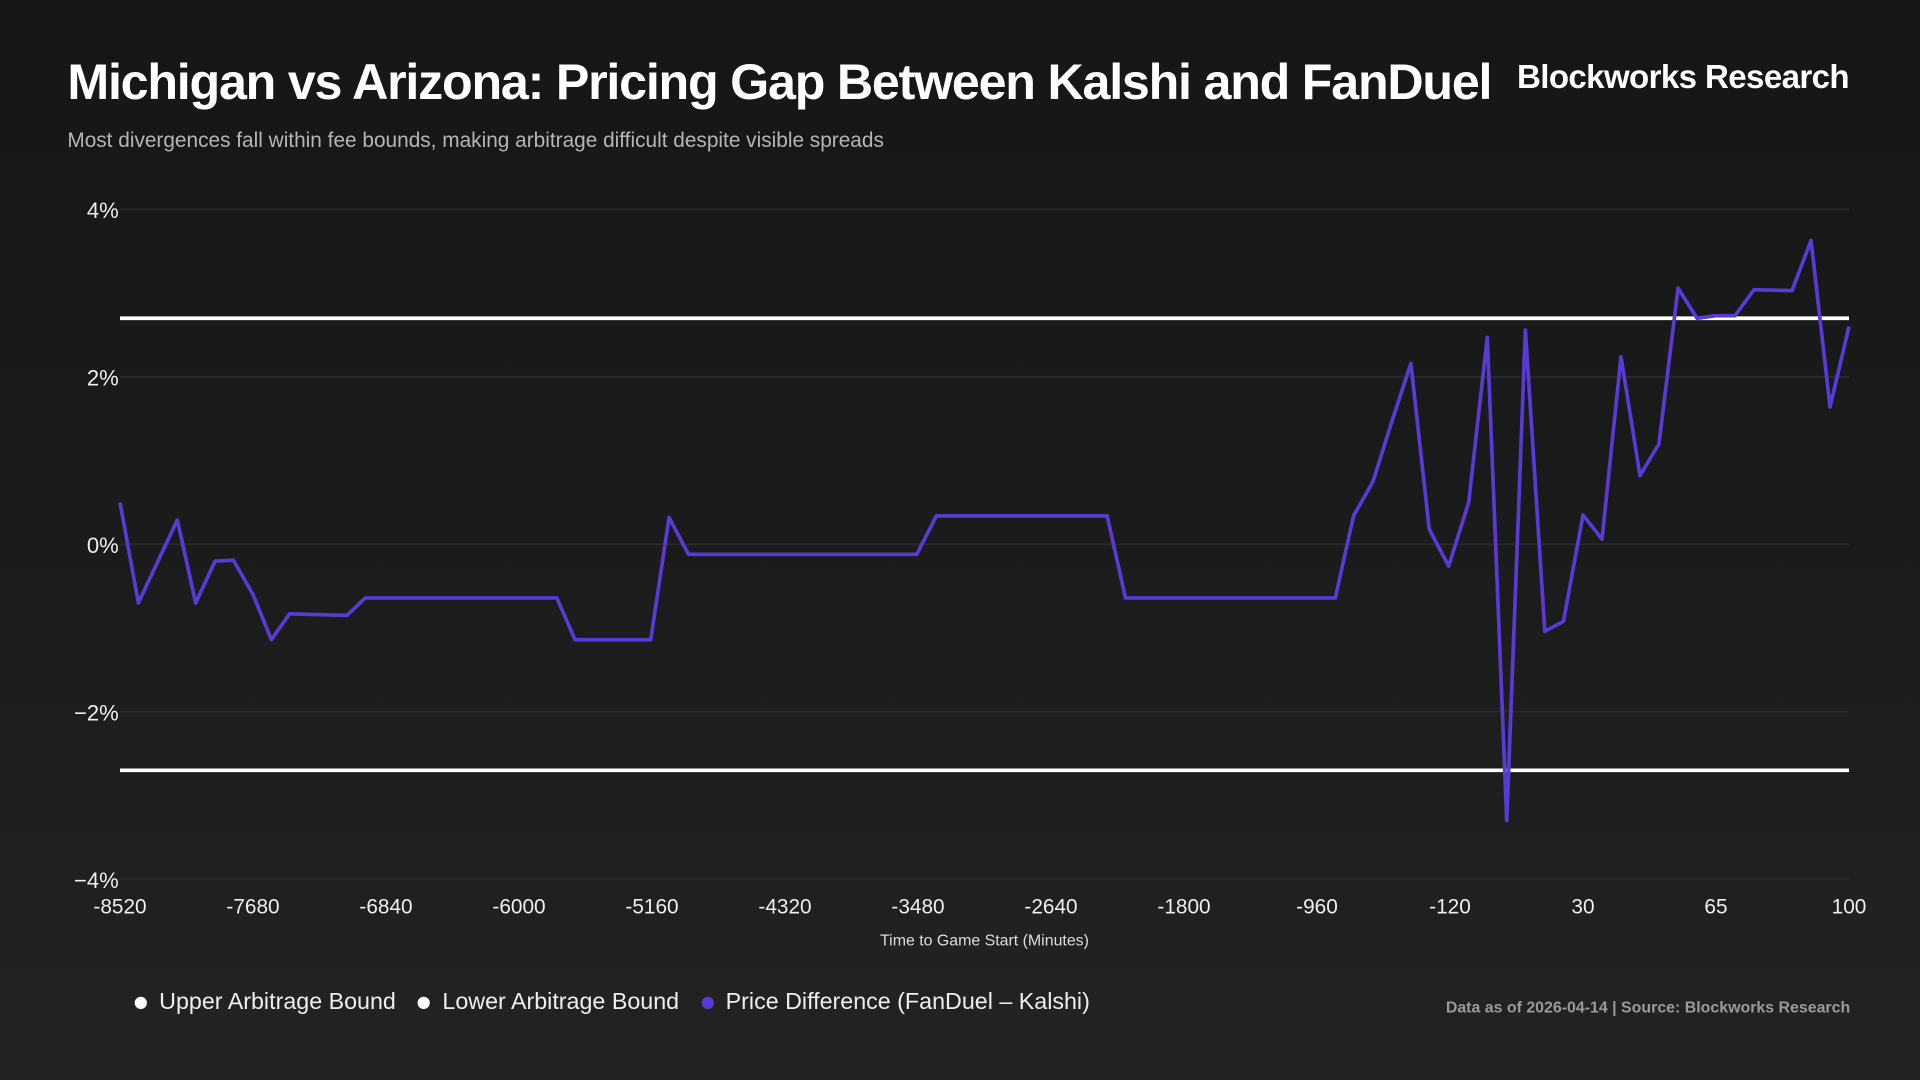 Image resolution: width=1920 pixels, height=1080 pixels. I want to click on x-tick-label: -8520, so click(119, 906).